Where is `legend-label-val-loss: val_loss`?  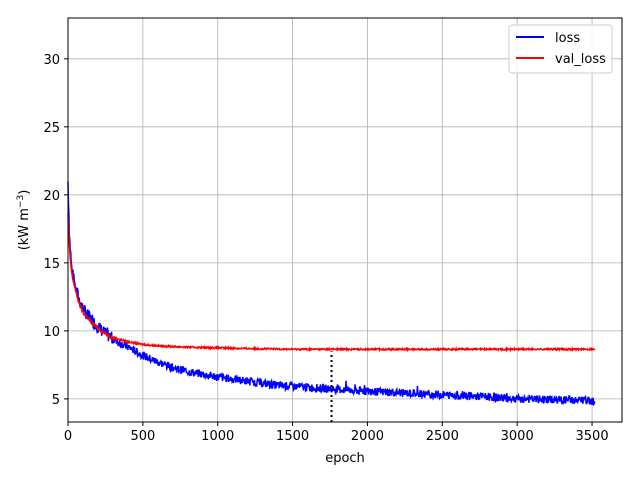
legend-label-val-loss: val_loss is located at coordinates (580, 59).